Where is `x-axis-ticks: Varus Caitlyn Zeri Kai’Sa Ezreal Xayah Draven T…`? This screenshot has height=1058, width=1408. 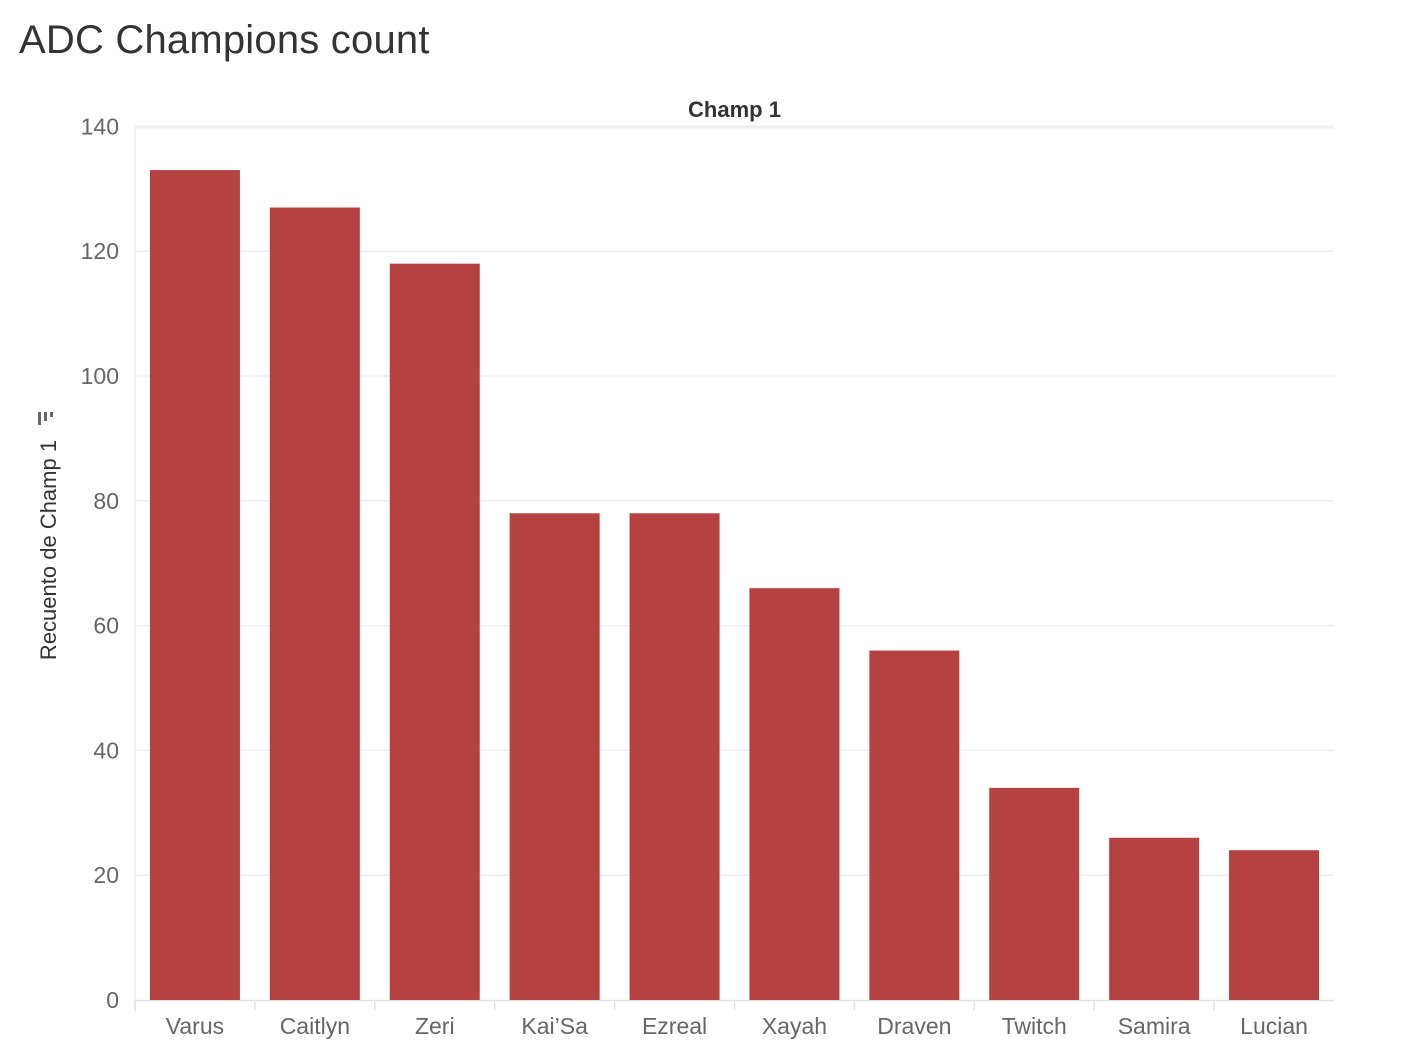
x-axis-ticks: Varus Caitlyn Zeri Kai’Sa Ezreal Xayah Draven T… is located at coordinates (721, 1019).